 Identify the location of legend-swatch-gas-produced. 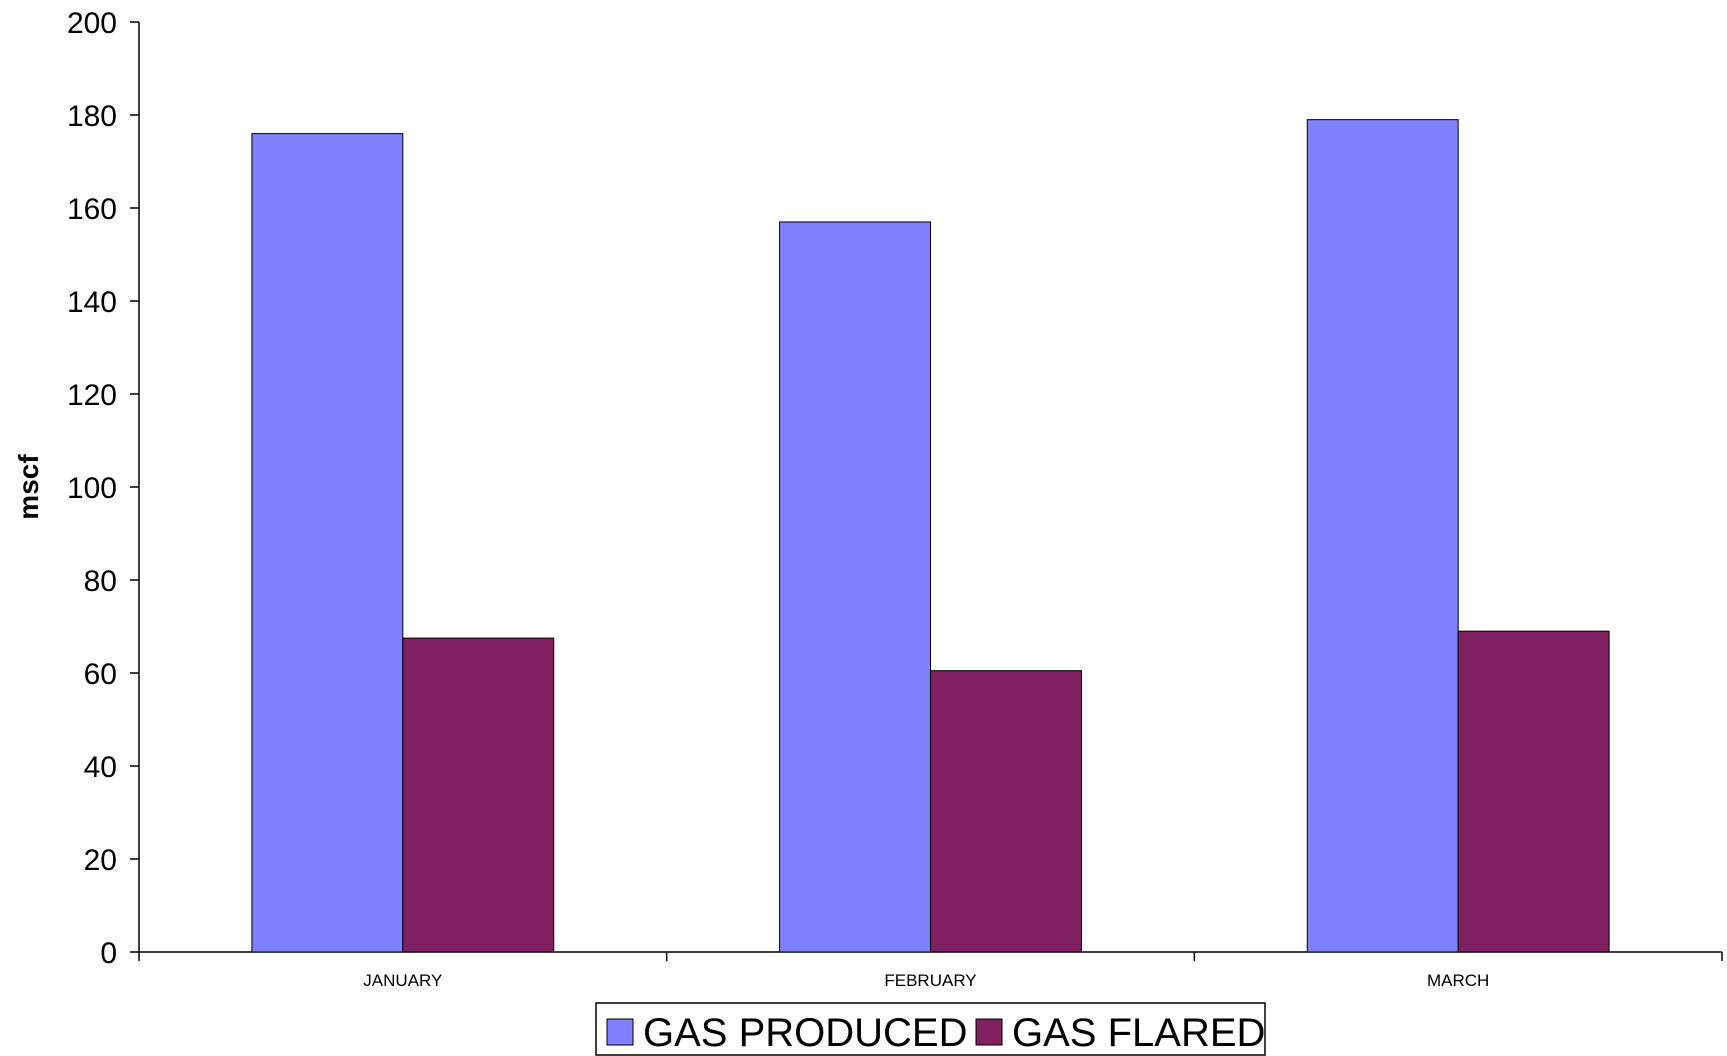
(620, 1032).